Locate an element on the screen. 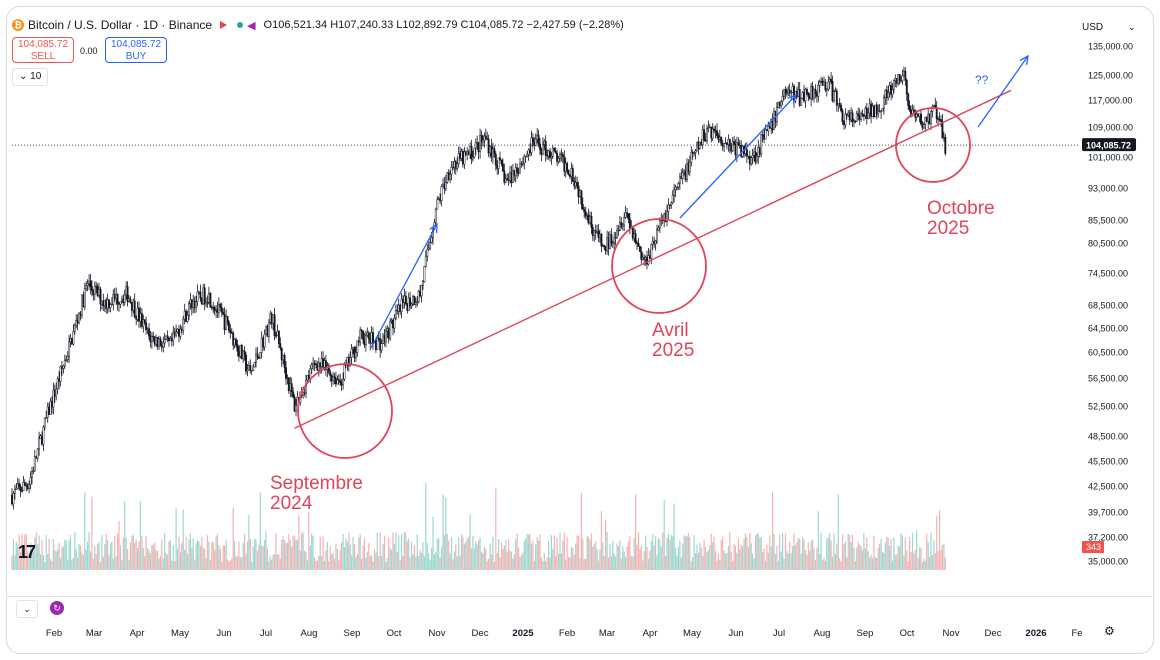  symbol-title: Bitcoin / U.S. Dollar · 1D · Binance is located at coordinates (120, 25).